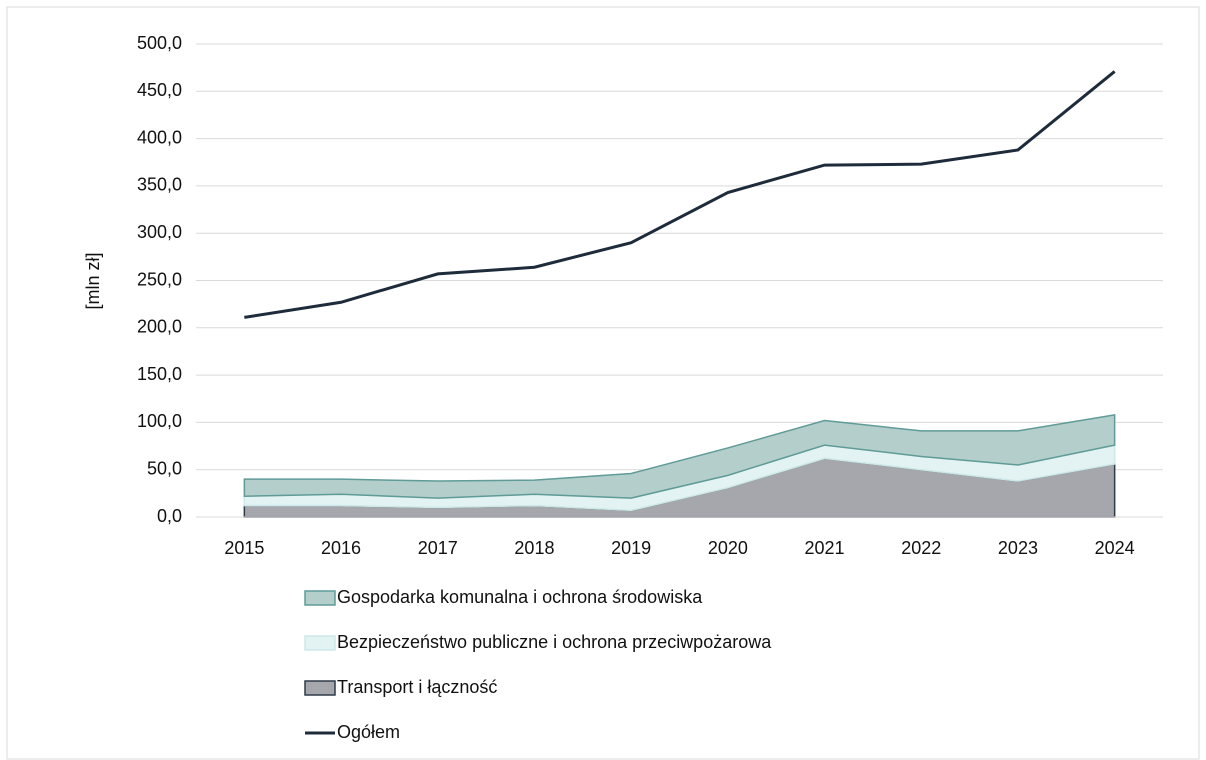 This screenshot has width=1206, height=760. I want to click on y-tick-label: 300,0, so click(159, 232).